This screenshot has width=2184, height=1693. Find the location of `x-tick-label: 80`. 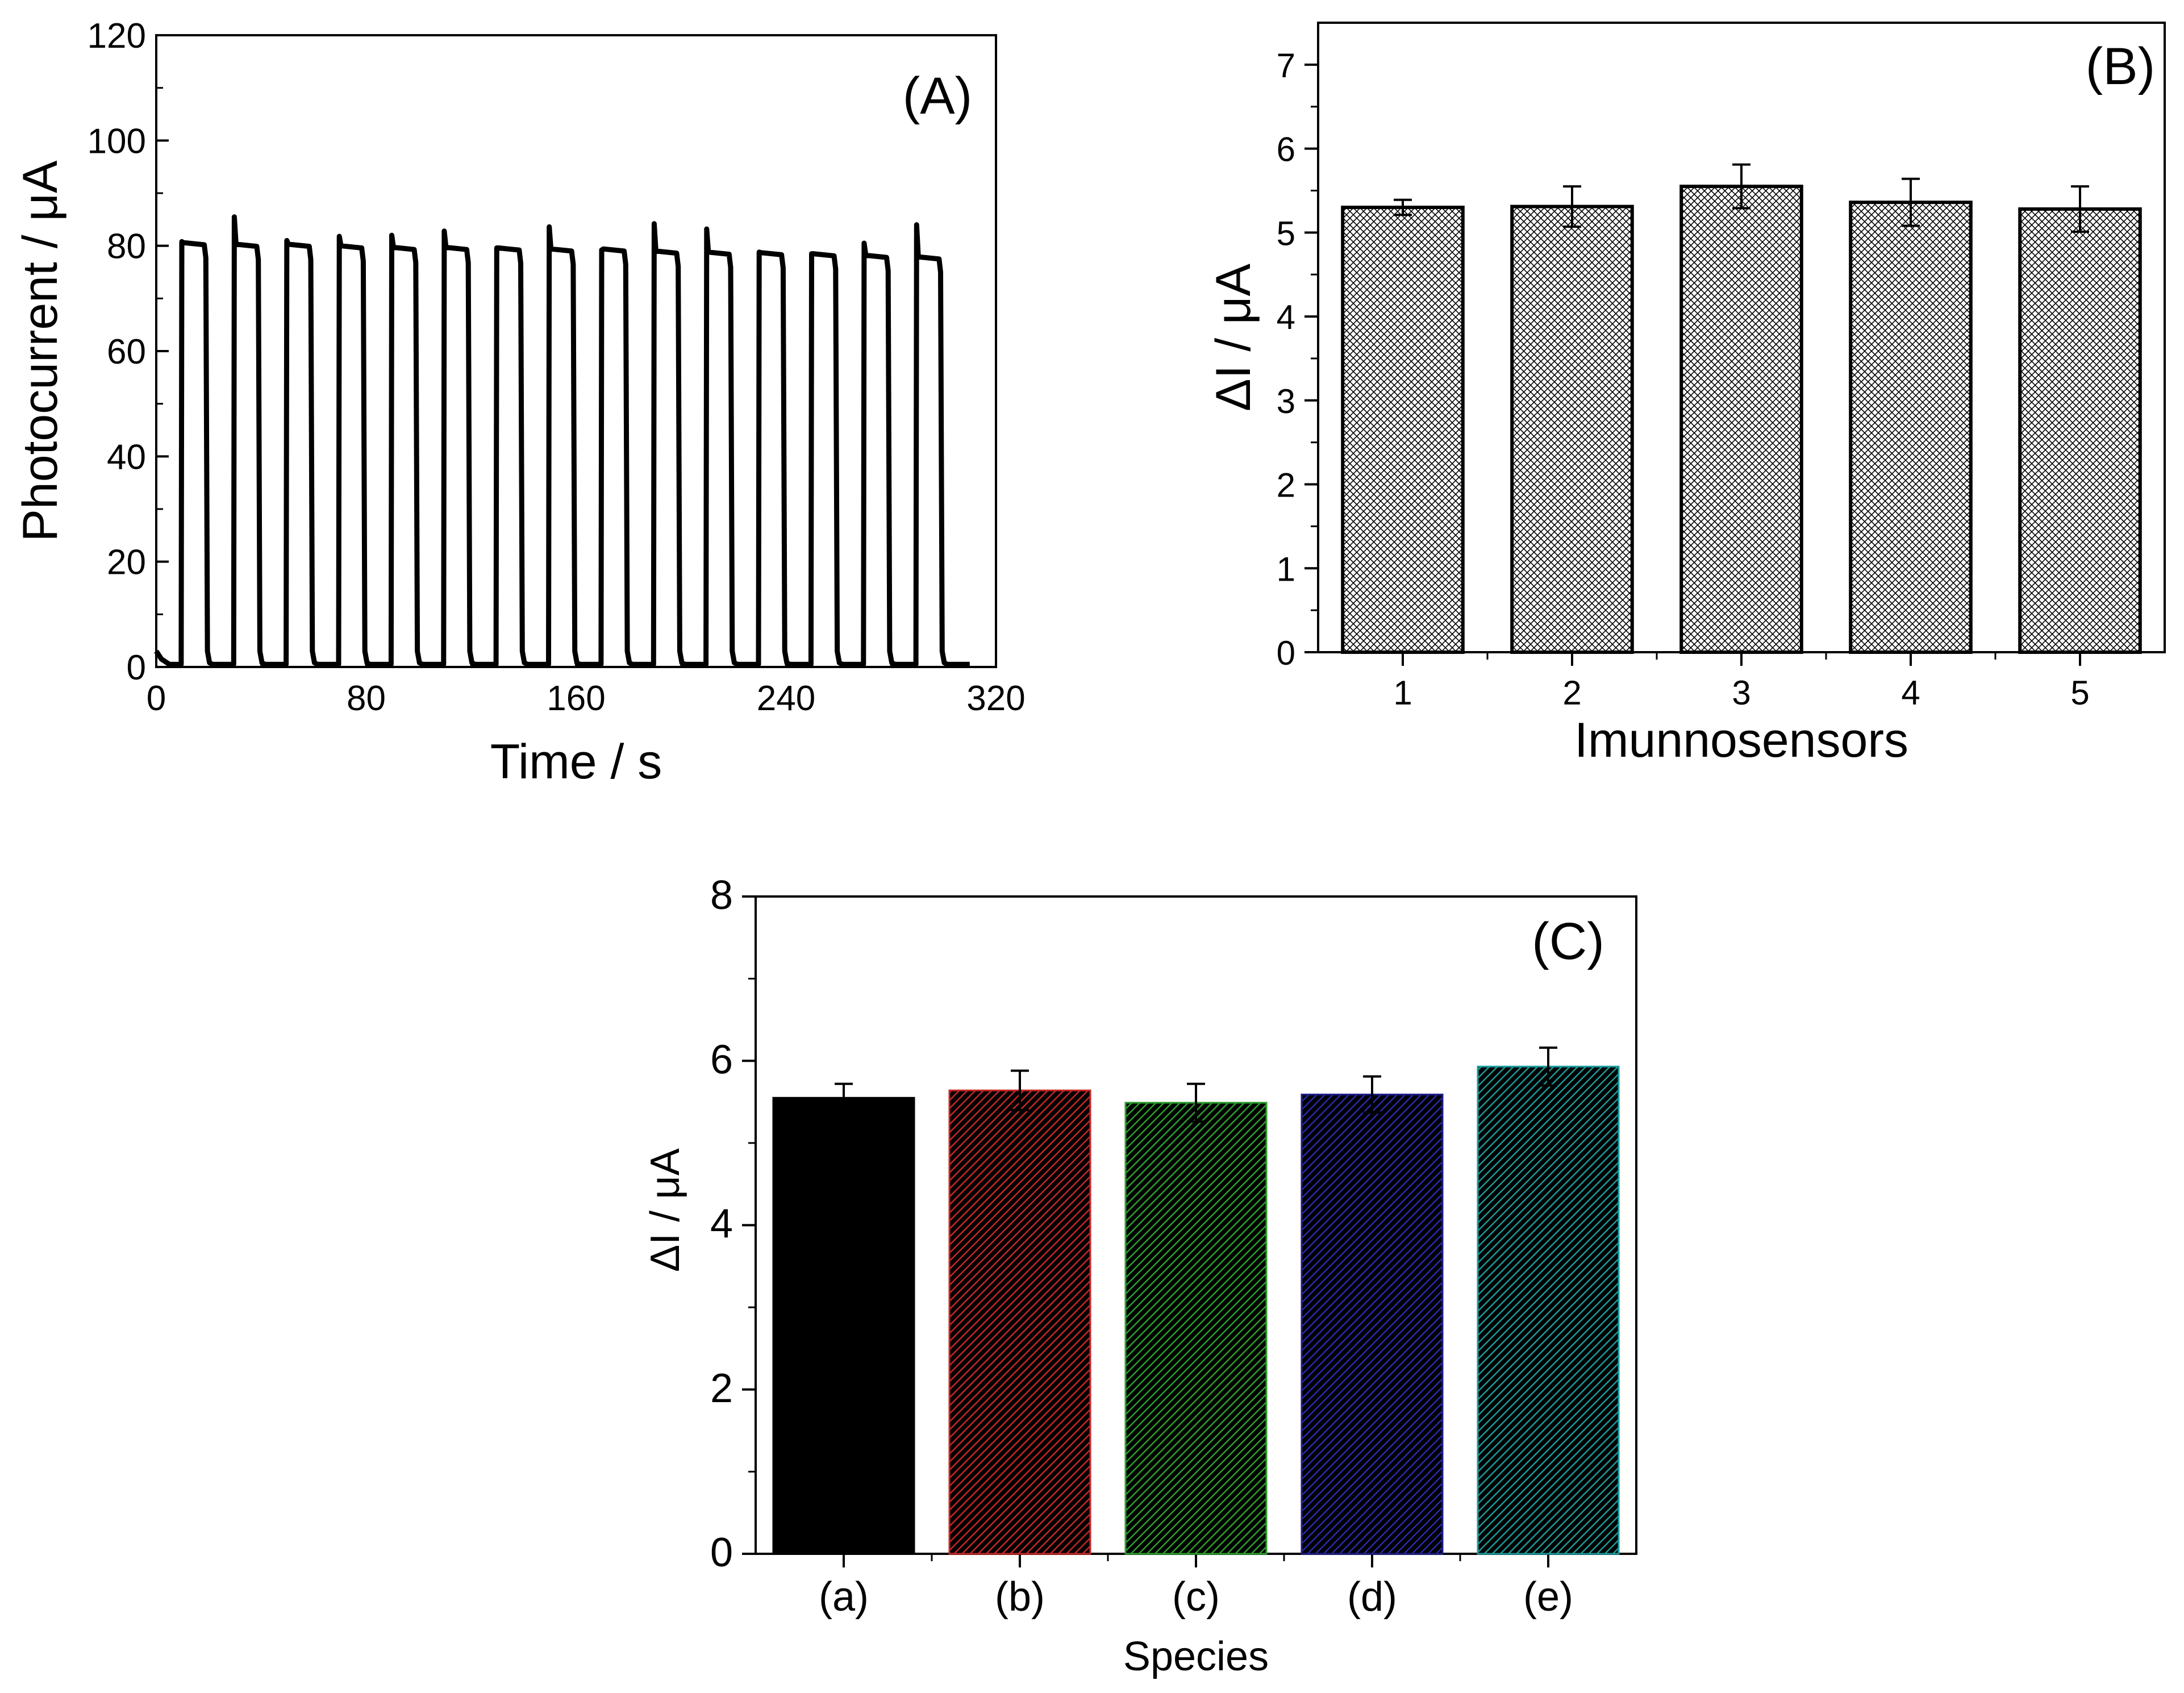

x-tick-label: 80 is located at coordinates (366, 699).